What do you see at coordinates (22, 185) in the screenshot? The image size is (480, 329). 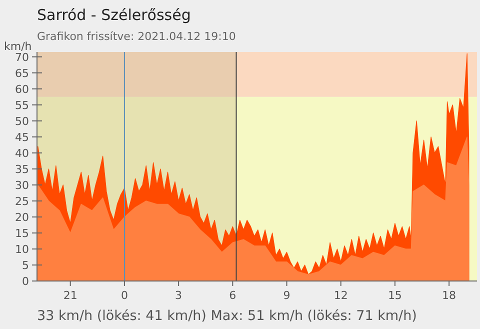 I see `y-tick-label: 30` at bounding box center [22, 185].